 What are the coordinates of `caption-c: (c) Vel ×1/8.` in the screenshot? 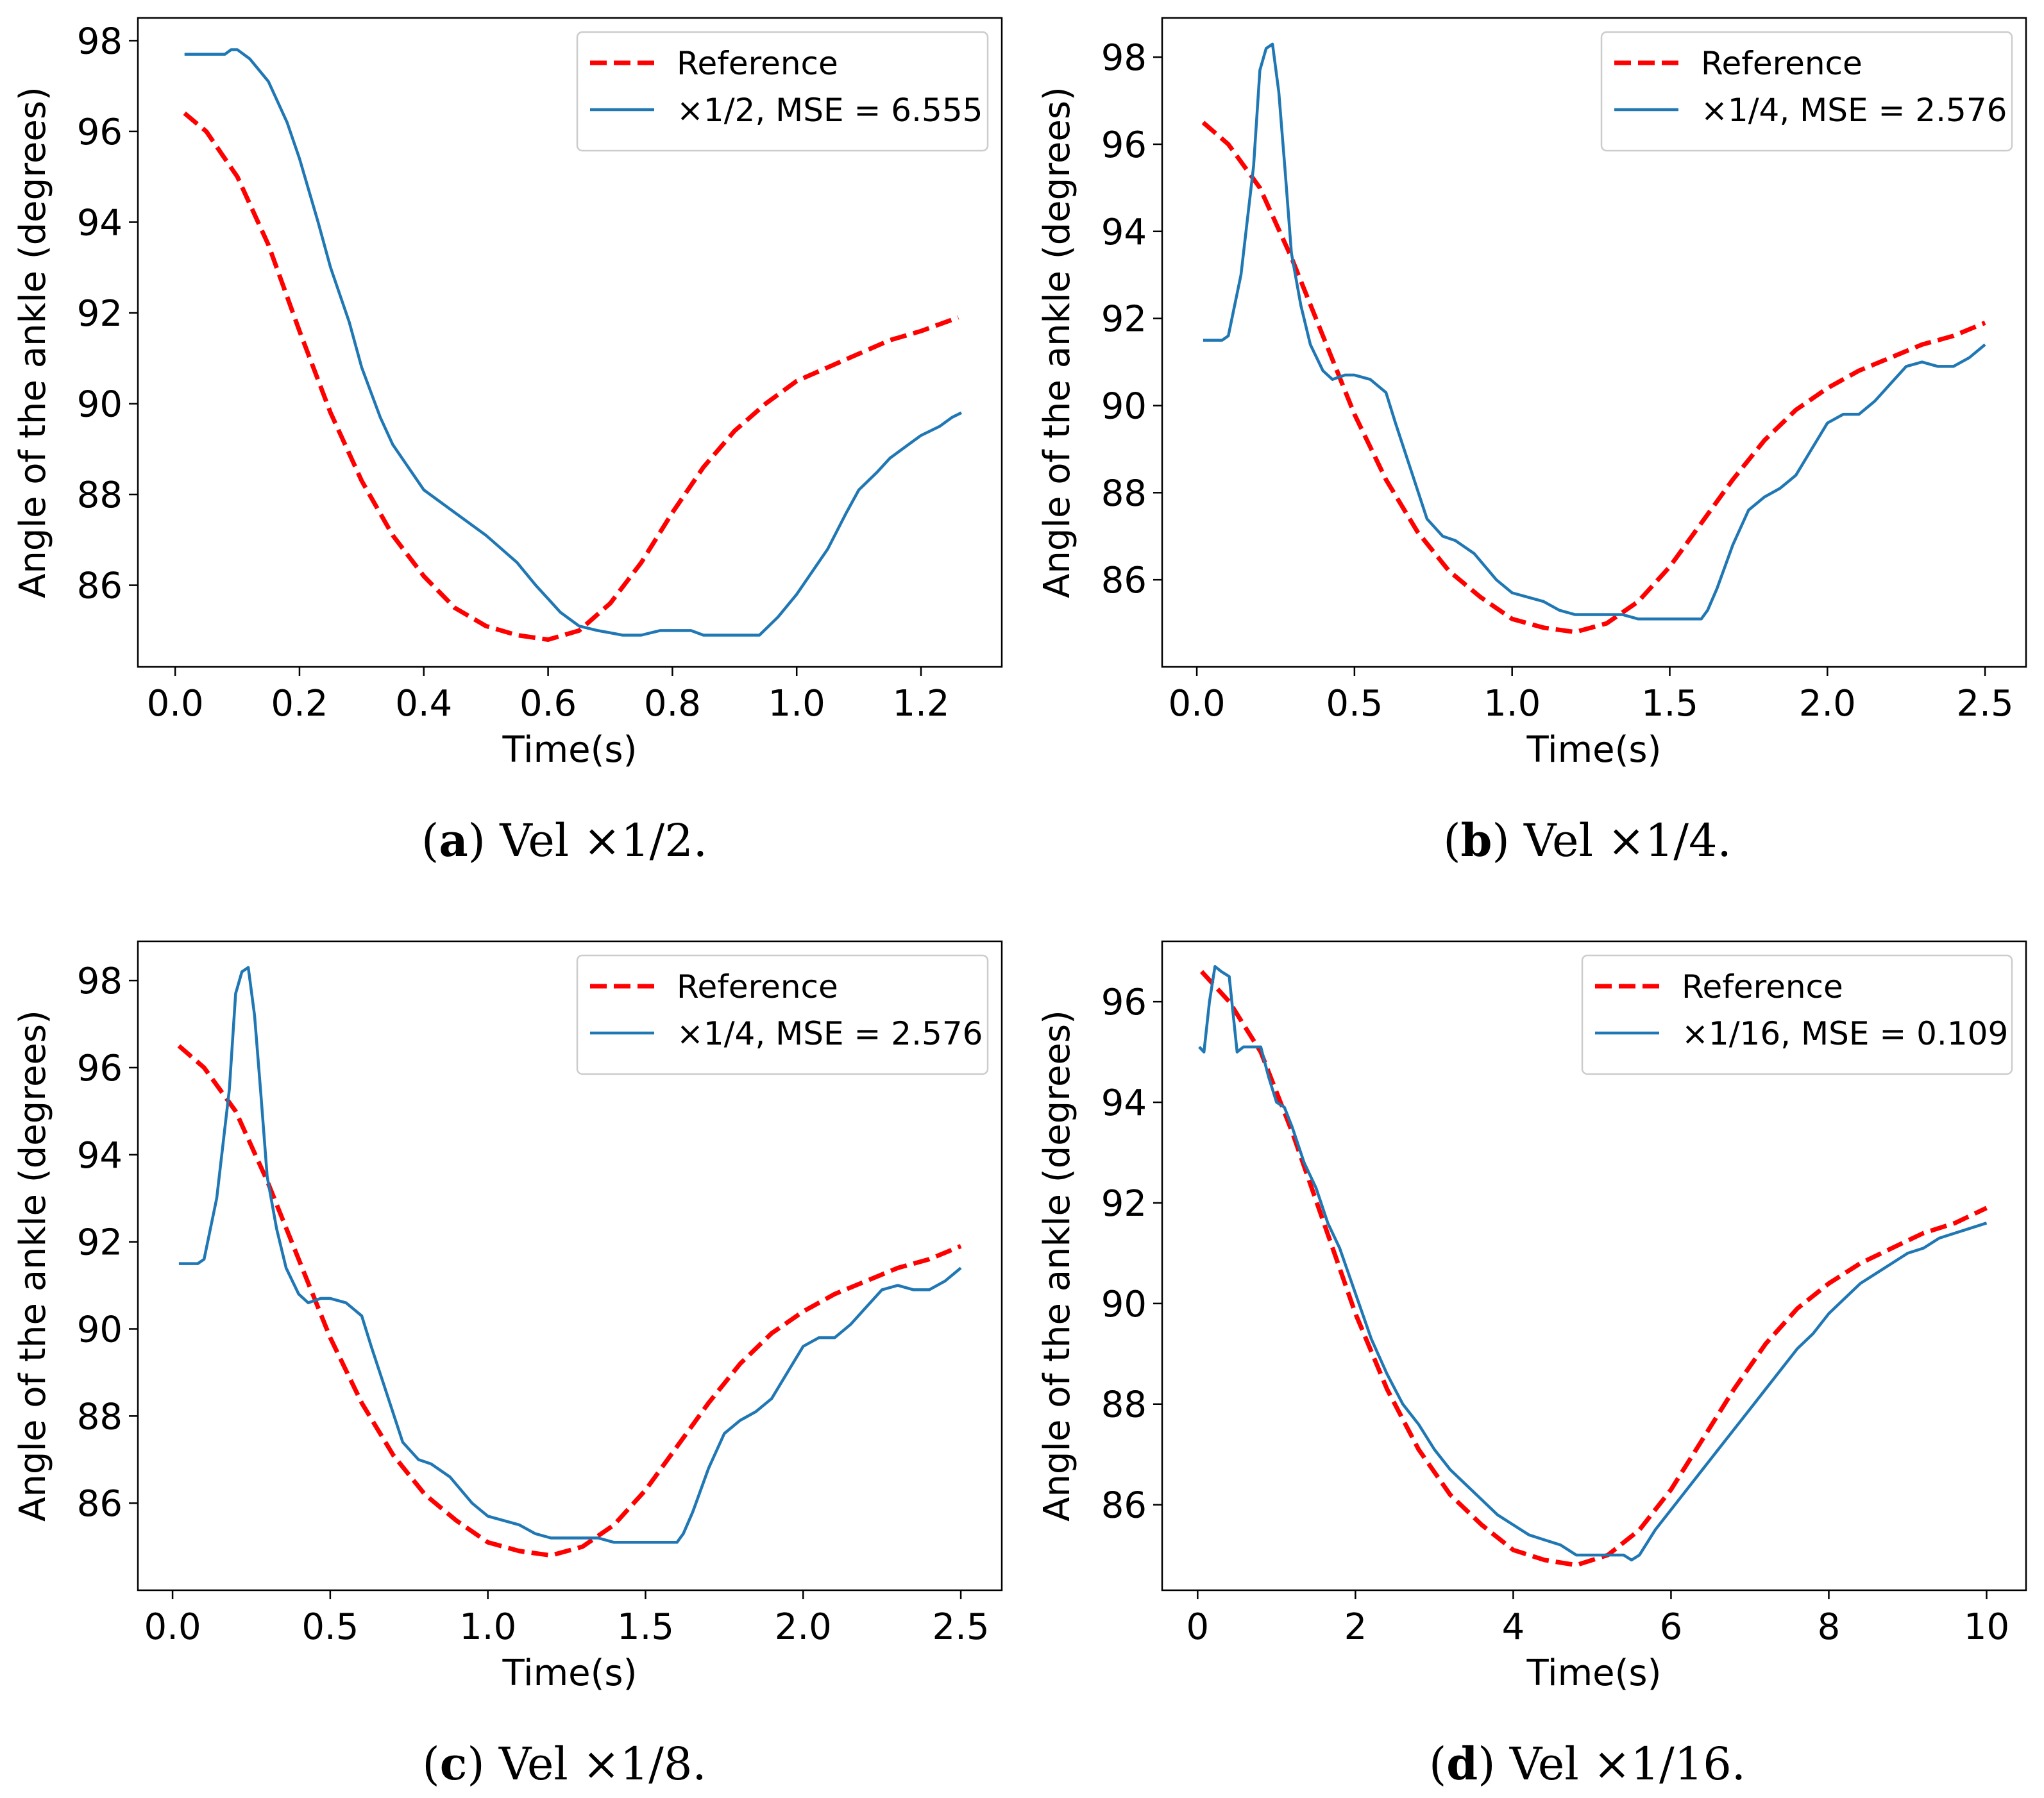 It's located at (564, 1763).